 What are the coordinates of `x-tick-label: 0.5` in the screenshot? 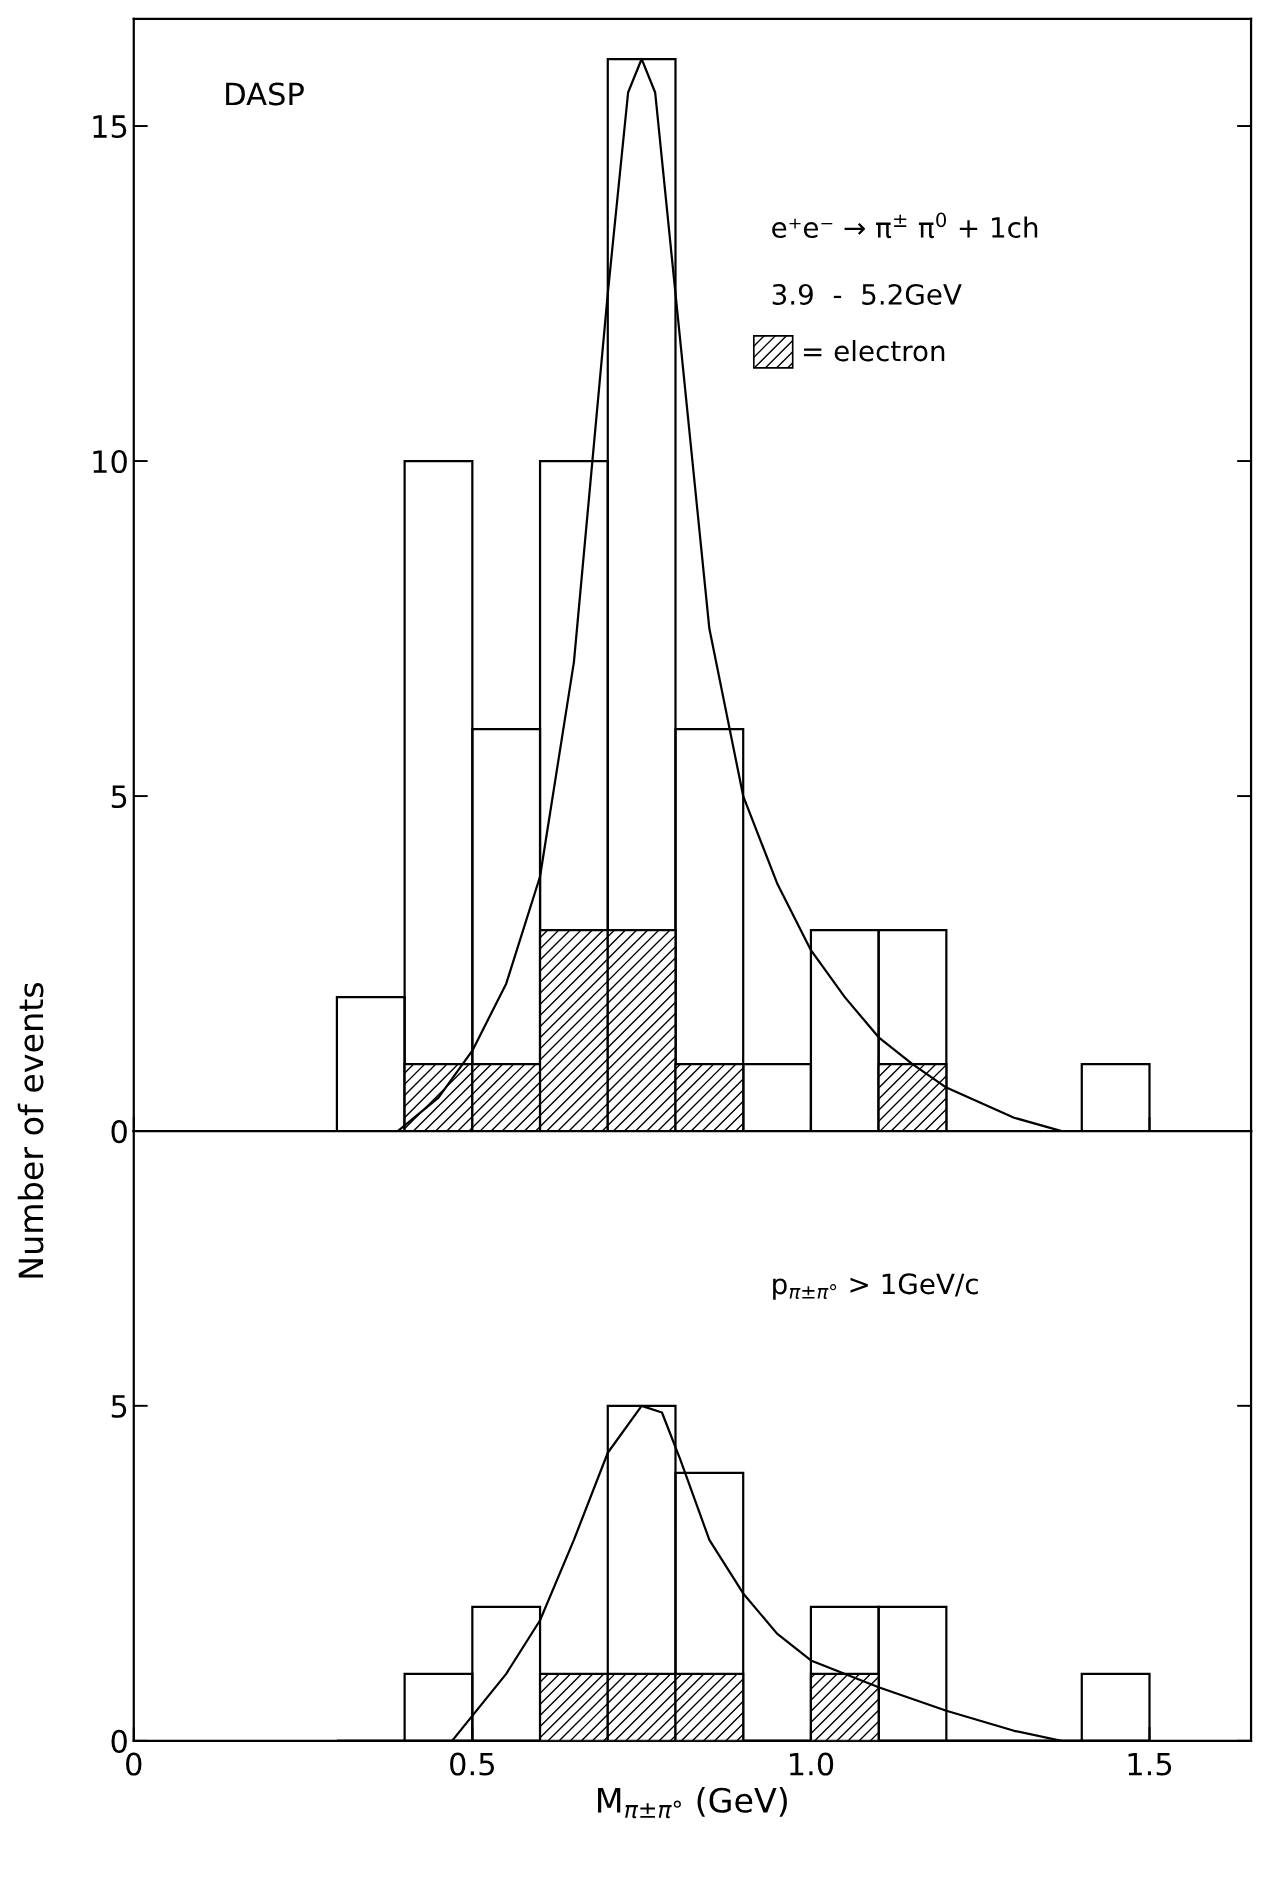 It's located at (472, 1764).